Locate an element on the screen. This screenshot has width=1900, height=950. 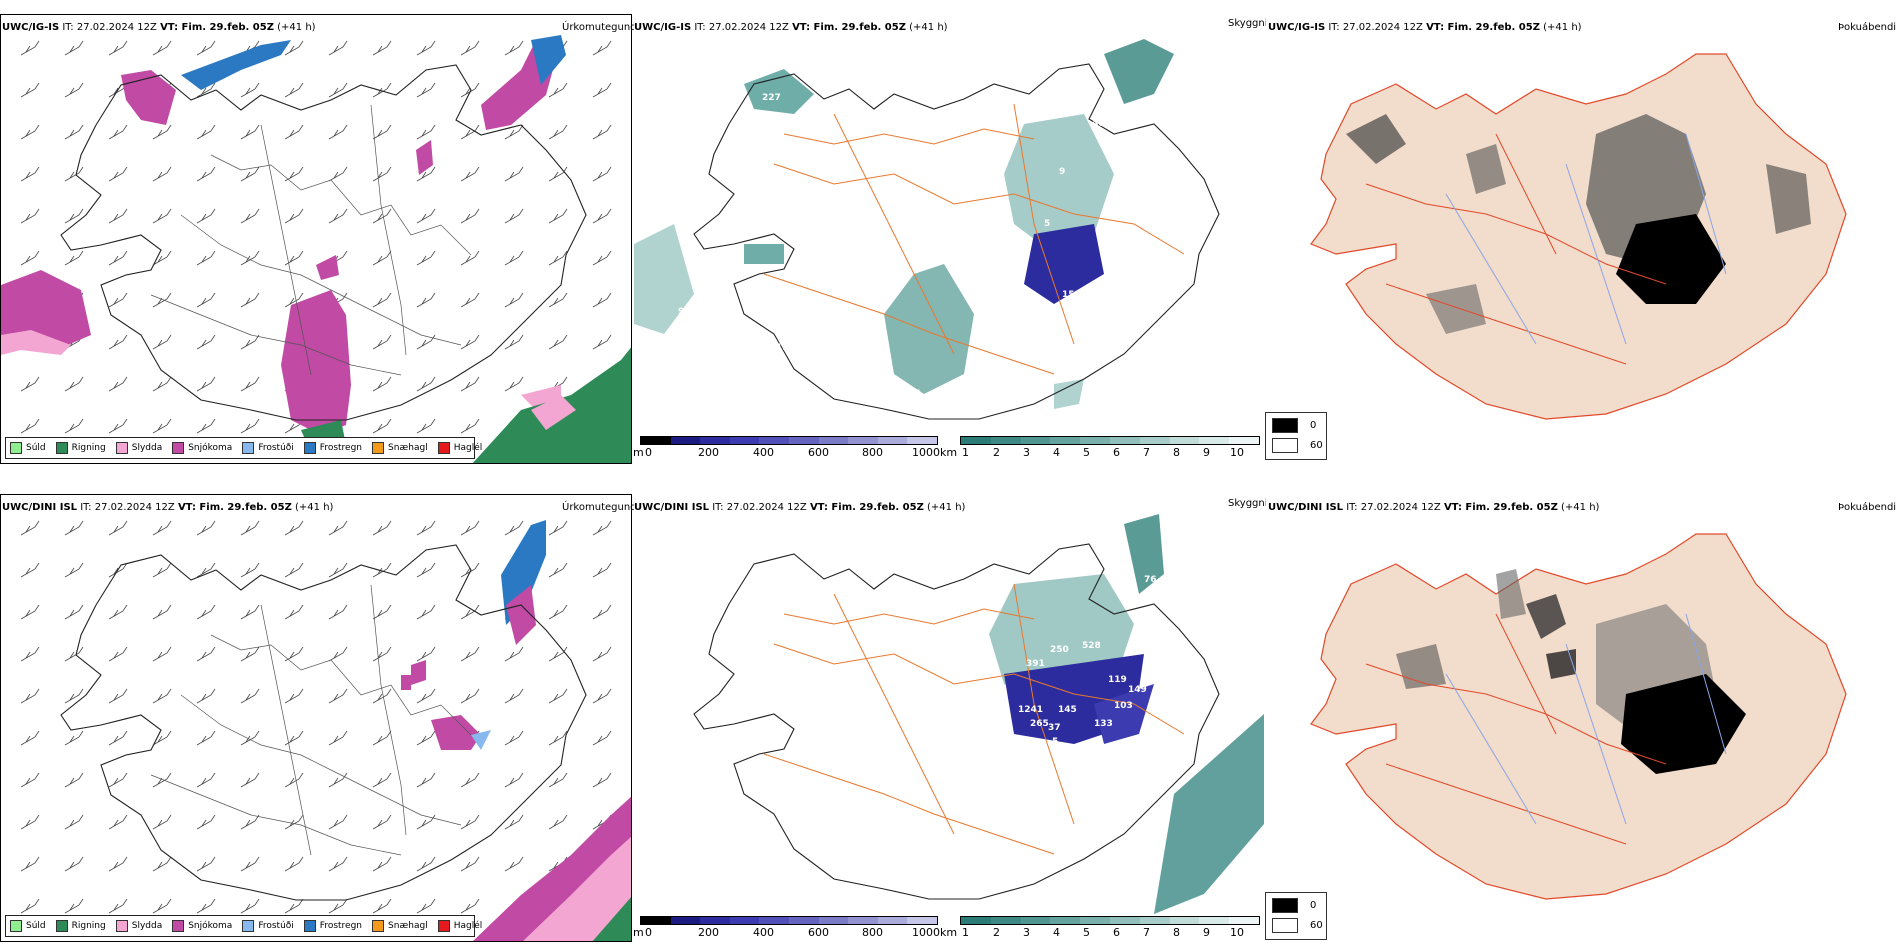
ceiling-unit-label: m is located at coordinates (638, 932).